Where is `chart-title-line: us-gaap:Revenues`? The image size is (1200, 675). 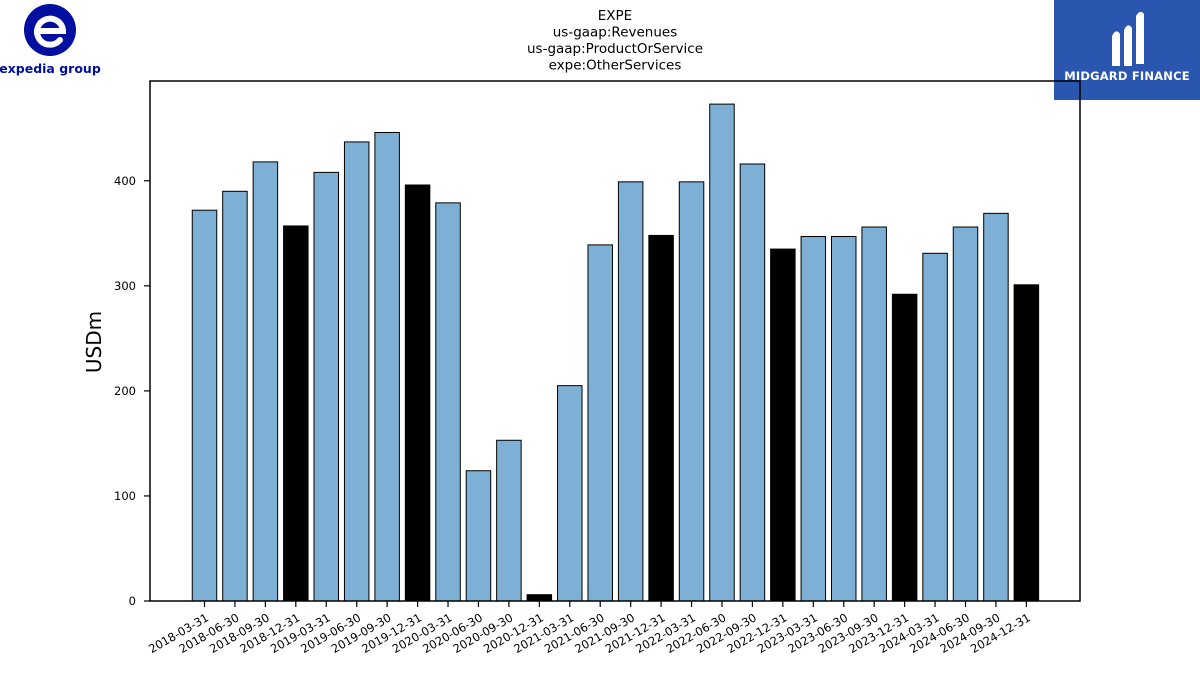 chart-title-line: us-gaap:Revenues is located at coordinates (615, 33).